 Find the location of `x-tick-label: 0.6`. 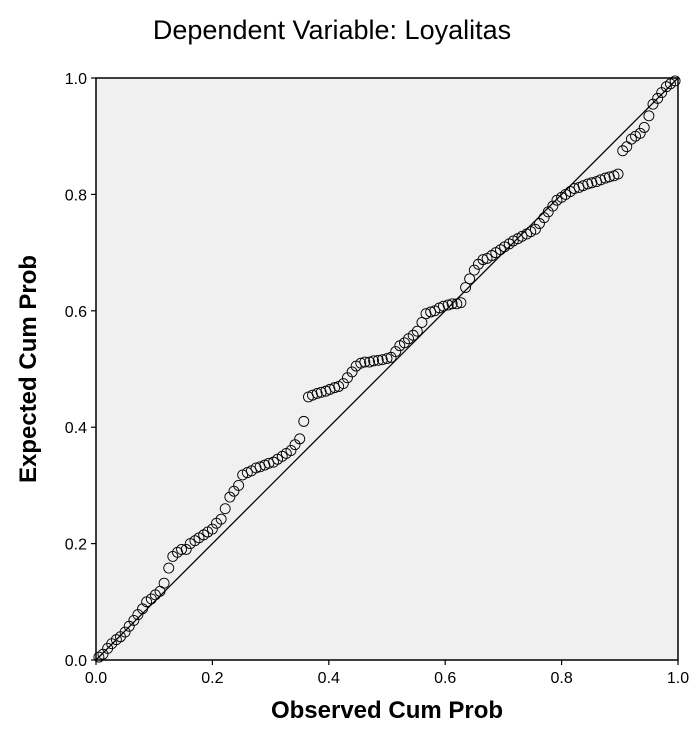

x-tick-label: 0.6 is located at coordinates (445, 678).